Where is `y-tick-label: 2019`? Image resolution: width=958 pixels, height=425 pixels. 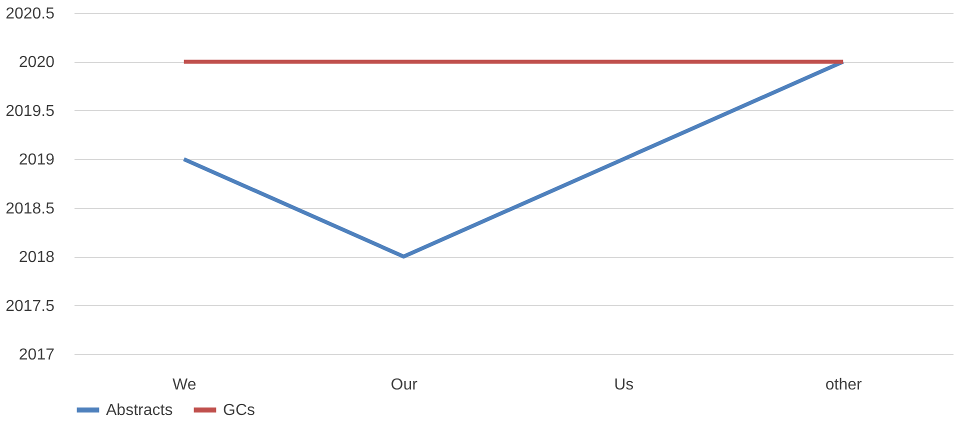 y-tick-label: 2019 is located at coordinates (36, 160).